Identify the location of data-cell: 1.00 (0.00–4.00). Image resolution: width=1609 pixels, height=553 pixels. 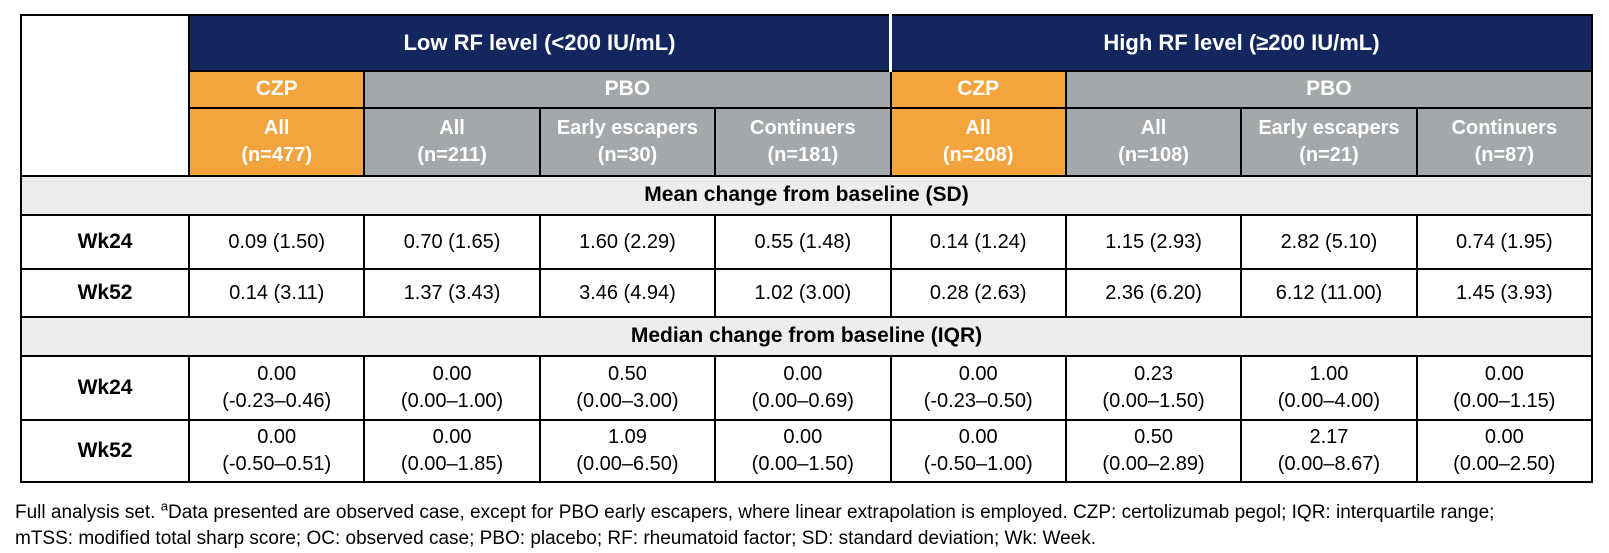
(1329, 388).